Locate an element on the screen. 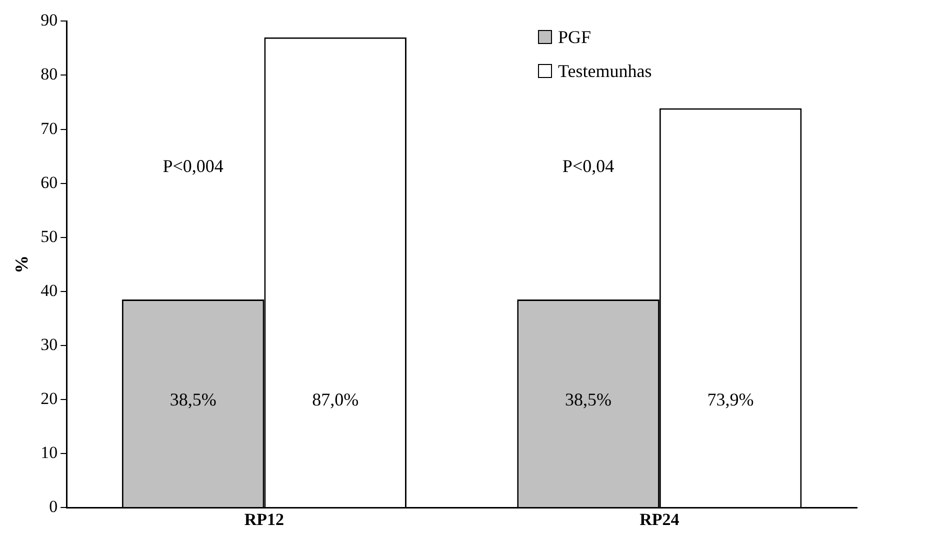 This screenshot has width=925, height=542. series-label: Testemunhas is located at coordinates (605, 71).